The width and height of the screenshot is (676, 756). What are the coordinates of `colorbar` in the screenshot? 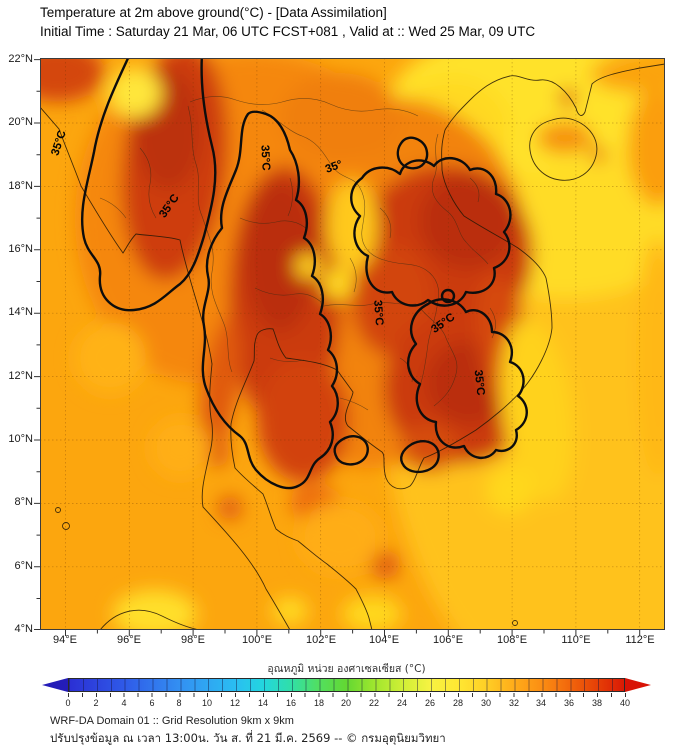 It's located at (346, 685).